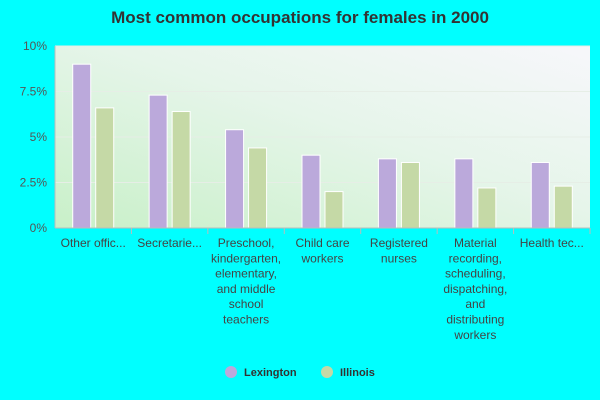  I want to click on y-tick-label: 10%, so click(35, 46).